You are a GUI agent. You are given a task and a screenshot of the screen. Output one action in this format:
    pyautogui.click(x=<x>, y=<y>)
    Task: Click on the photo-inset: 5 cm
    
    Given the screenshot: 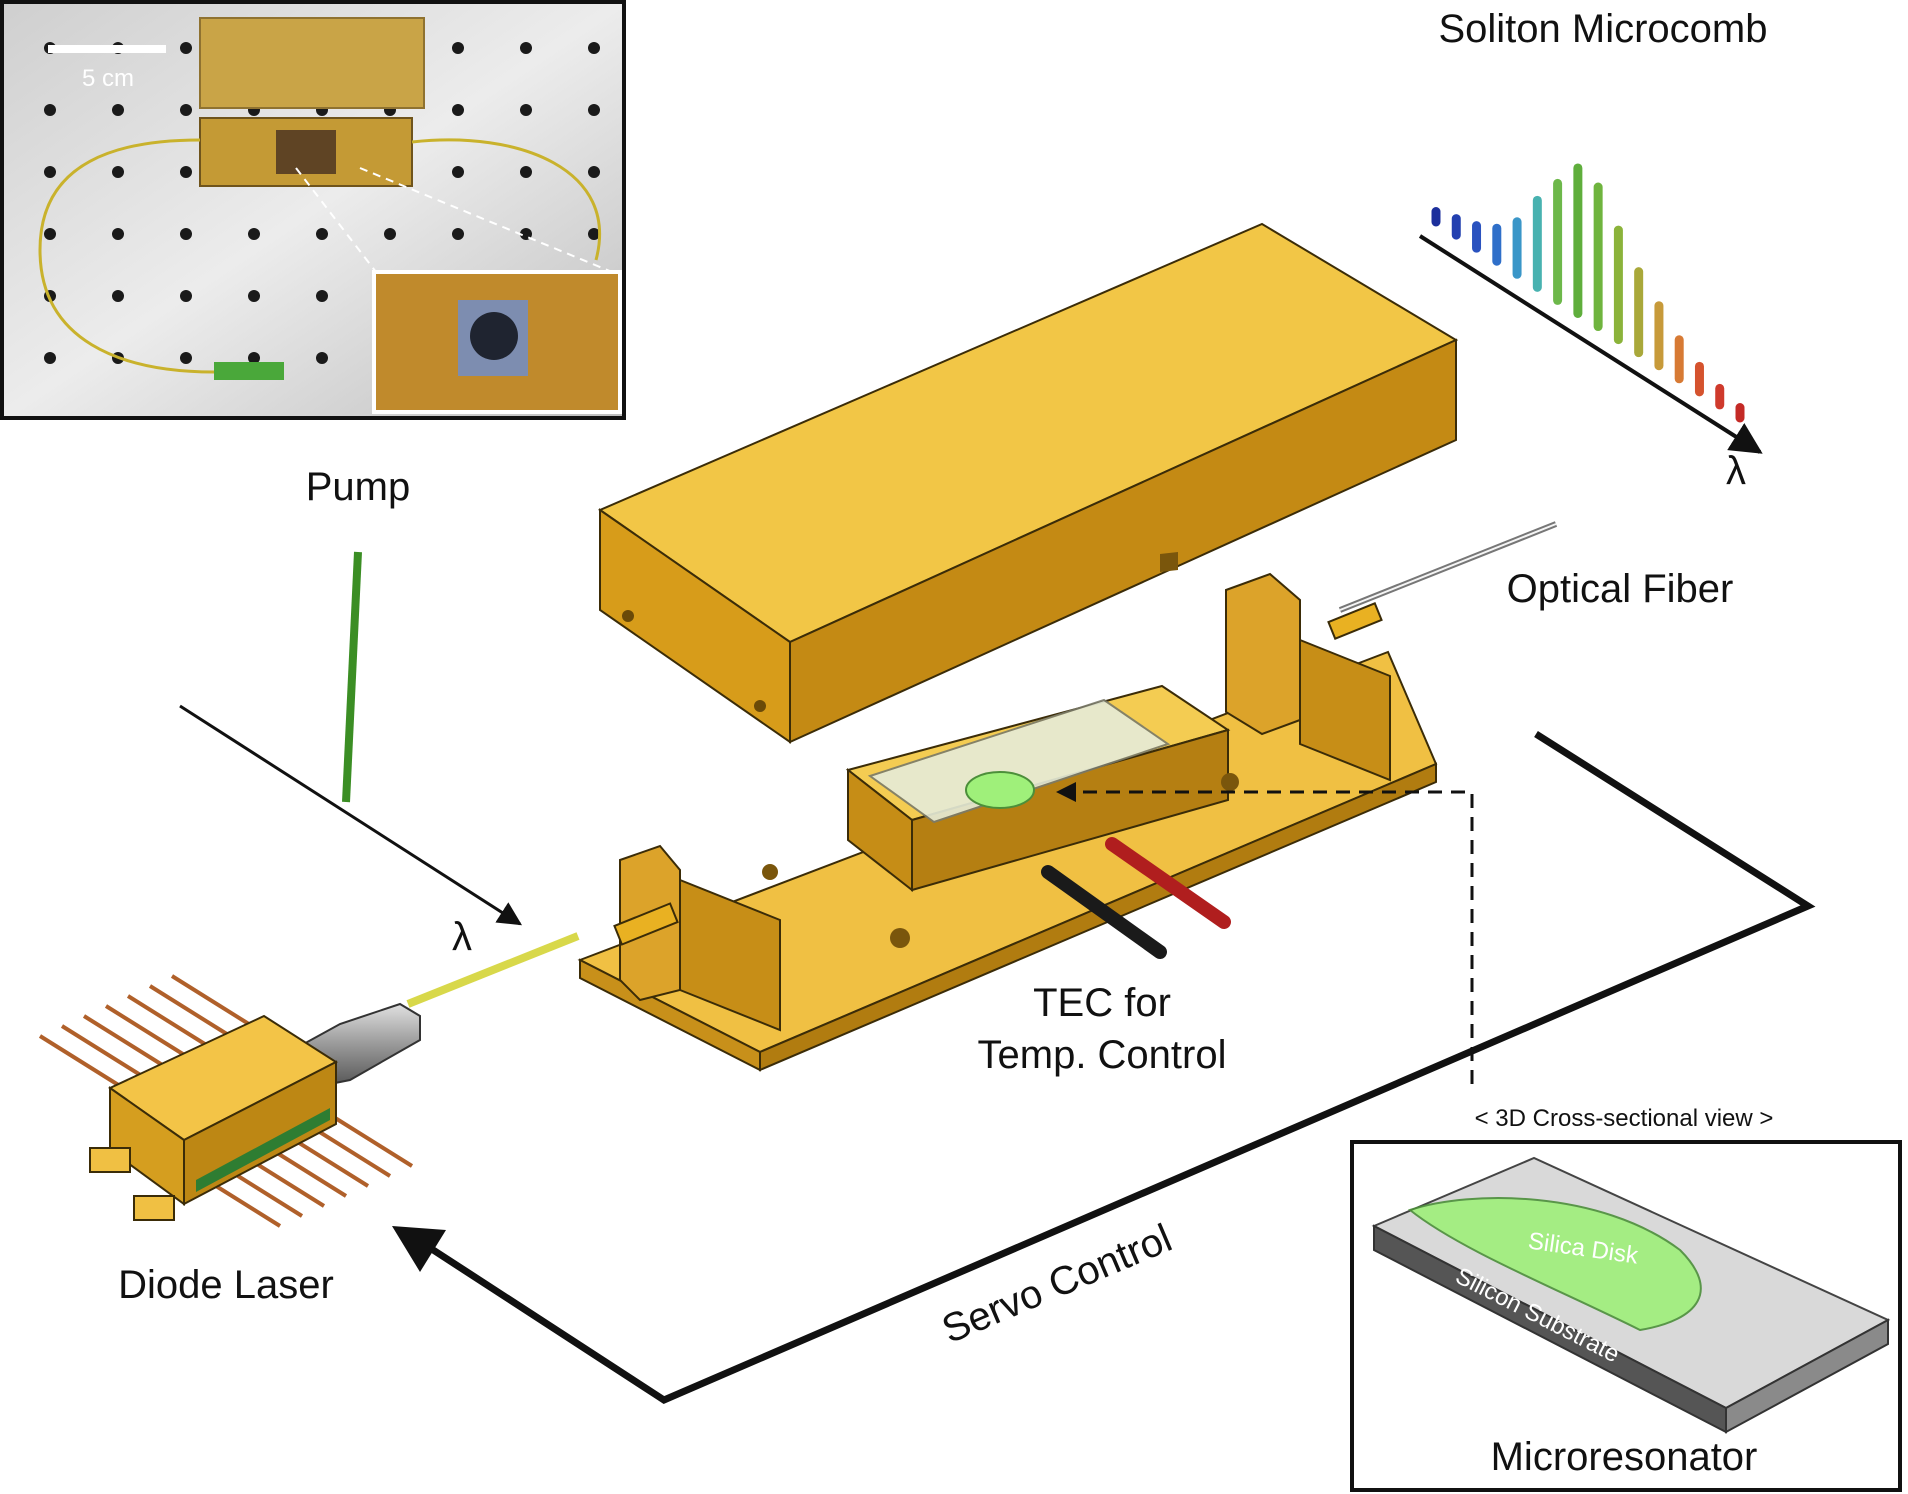 What is the action you would take?
    pyautogui.click(x=313, y=210)
    